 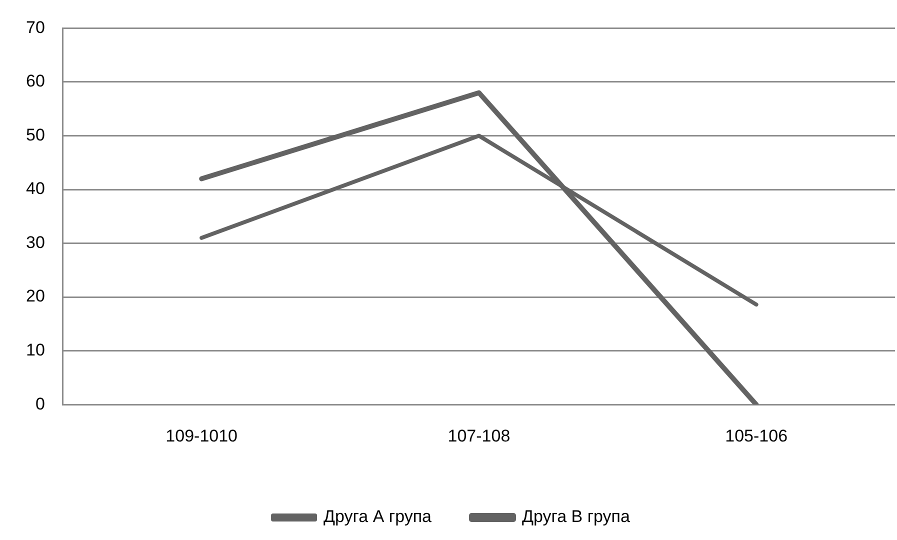 I want to click on y-tick-label: 50, so click(x=35, y=134).